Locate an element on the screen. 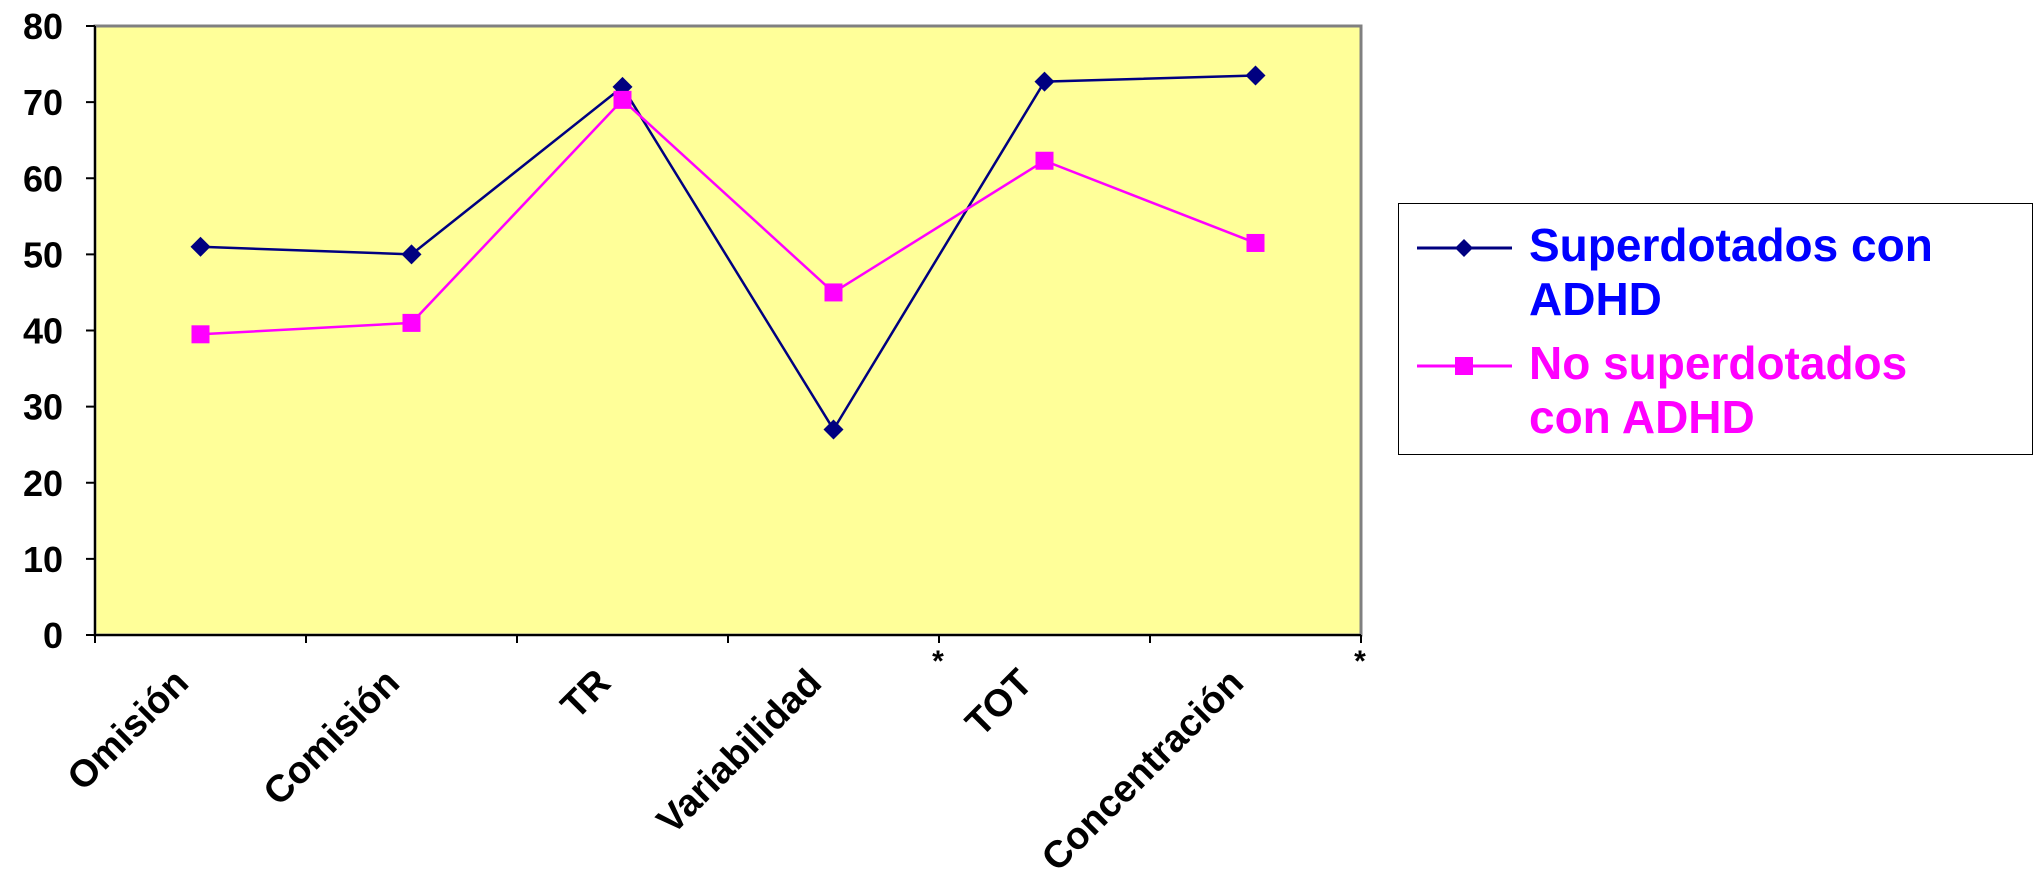  legend-swatch-square is located at coordinates (1464, 366).